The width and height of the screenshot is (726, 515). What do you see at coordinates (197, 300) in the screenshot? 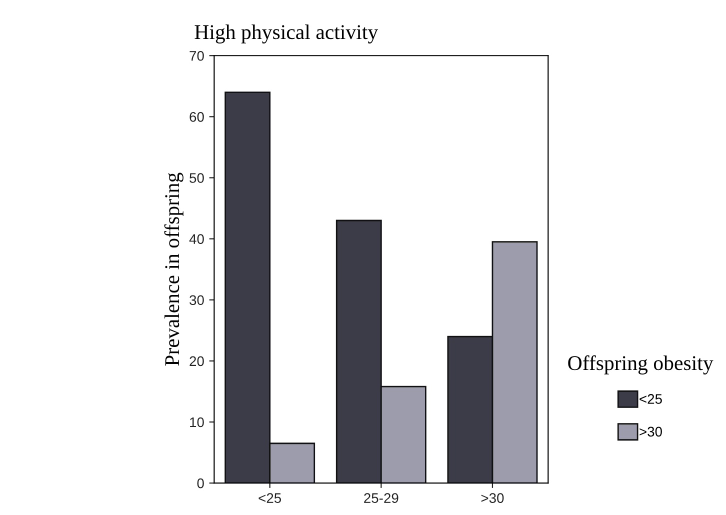
I see `y-tick-label: 30` at bounding box center [197, 300].